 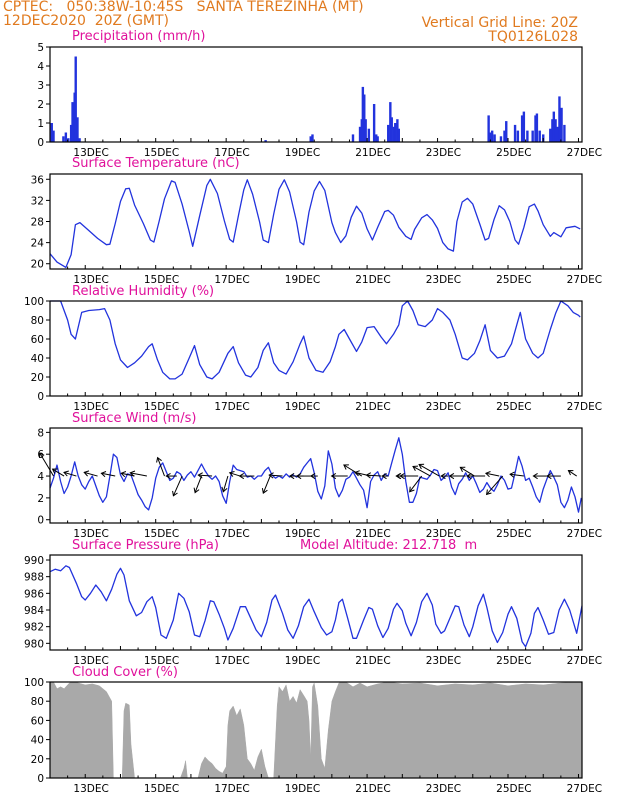 I want to click on cloud-xtick-label-5: 23DEC, so click(x=443, y=789).